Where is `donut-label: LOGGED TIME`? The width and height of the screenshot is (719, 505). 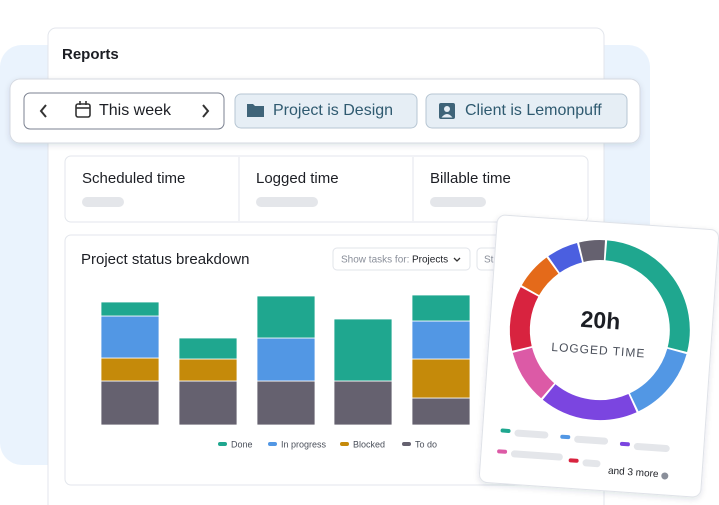 donut-label: LOGGED TIME is located at coordinates (598, 350).